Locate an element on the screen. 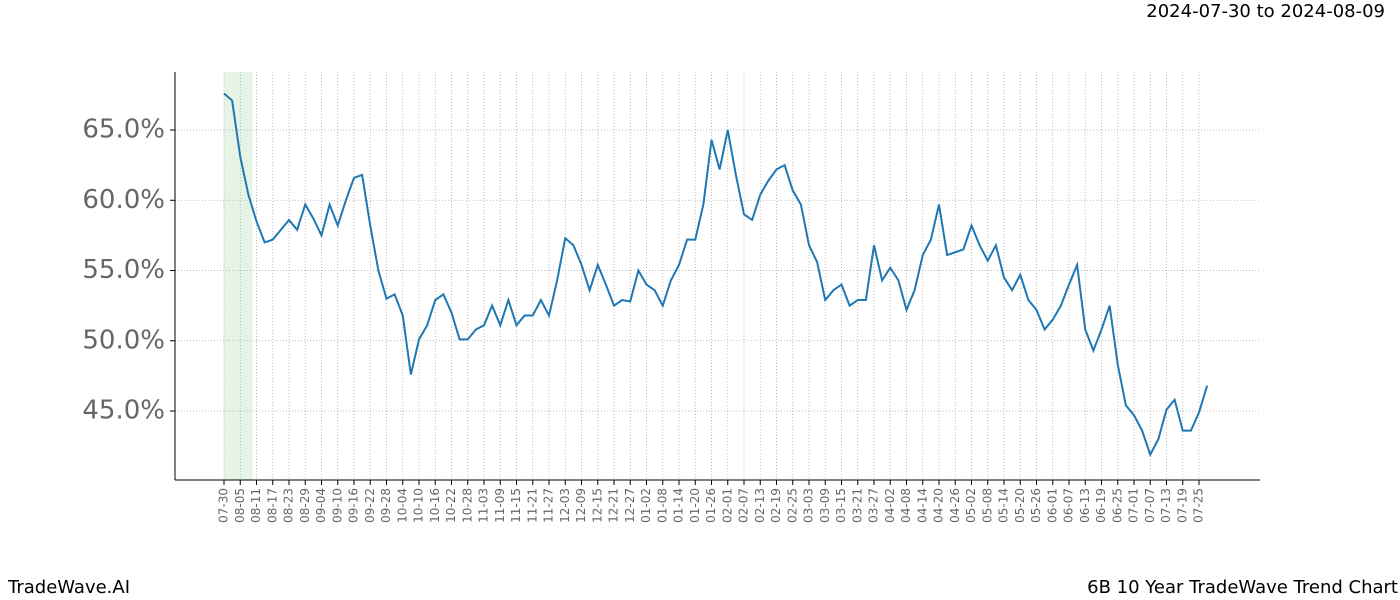 This screenshot has height=600, width=1400. x-tick-label: 01-02 is located at coordinates (646, 505).